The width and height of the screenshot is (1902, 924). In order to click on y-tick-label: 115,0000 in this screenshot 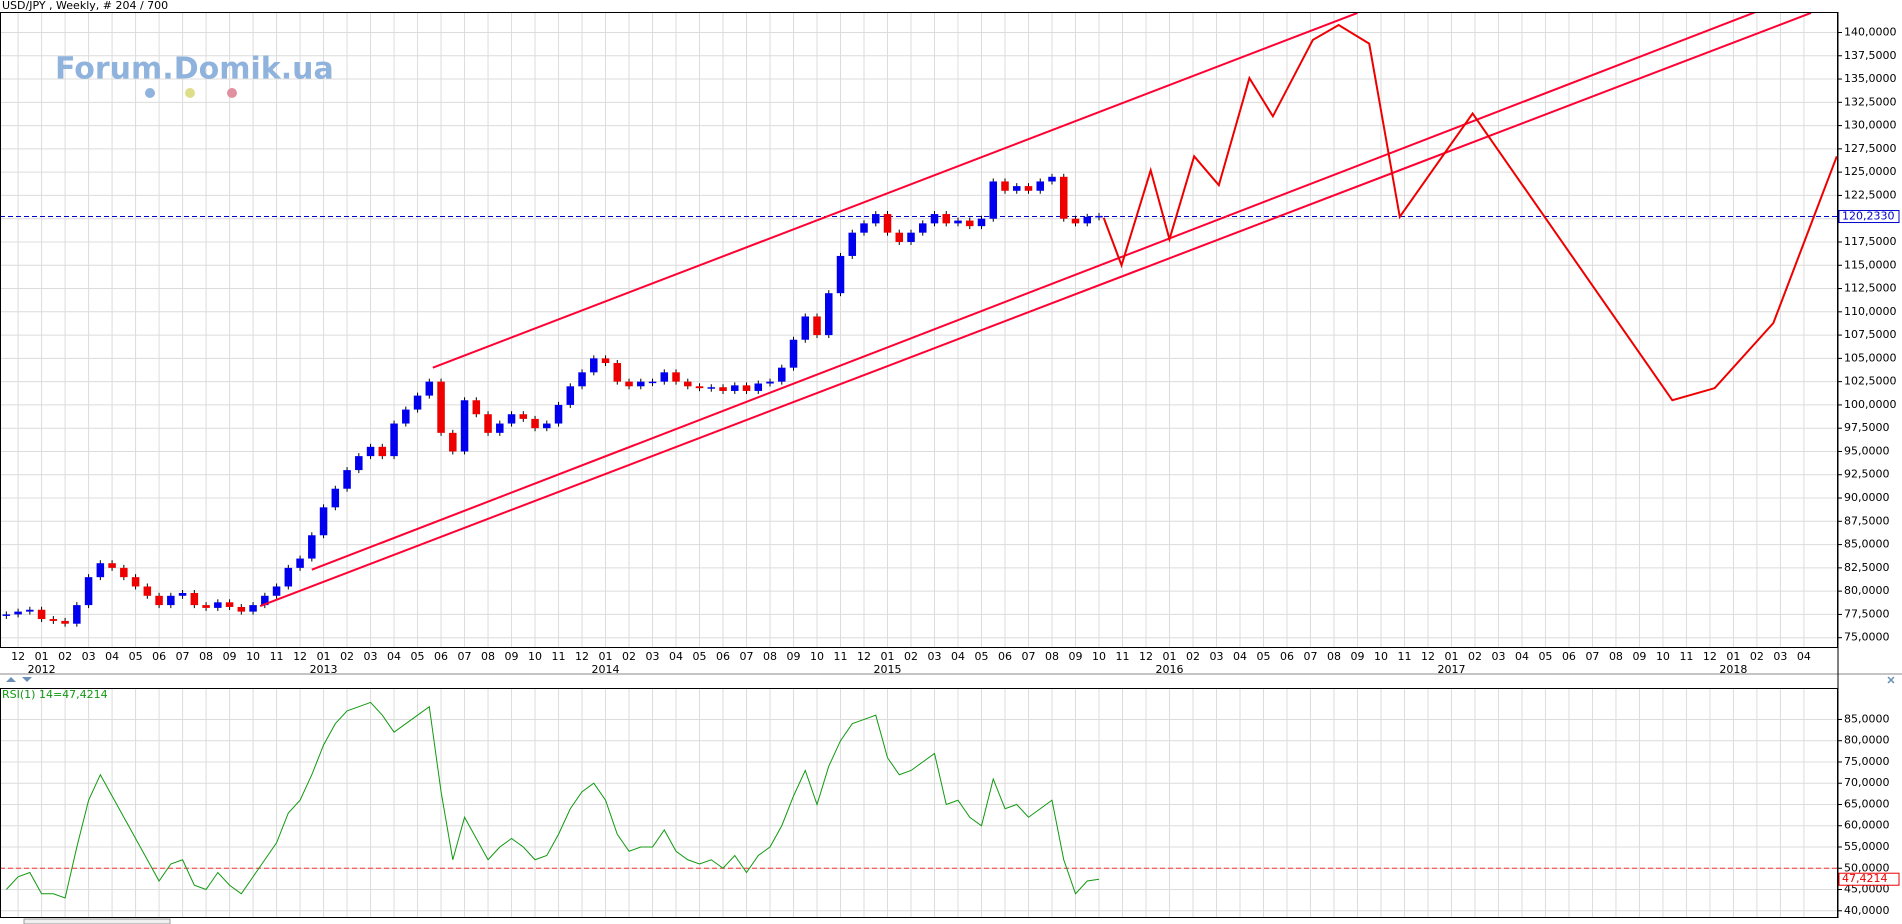, I will do `click(1870, 264)`.